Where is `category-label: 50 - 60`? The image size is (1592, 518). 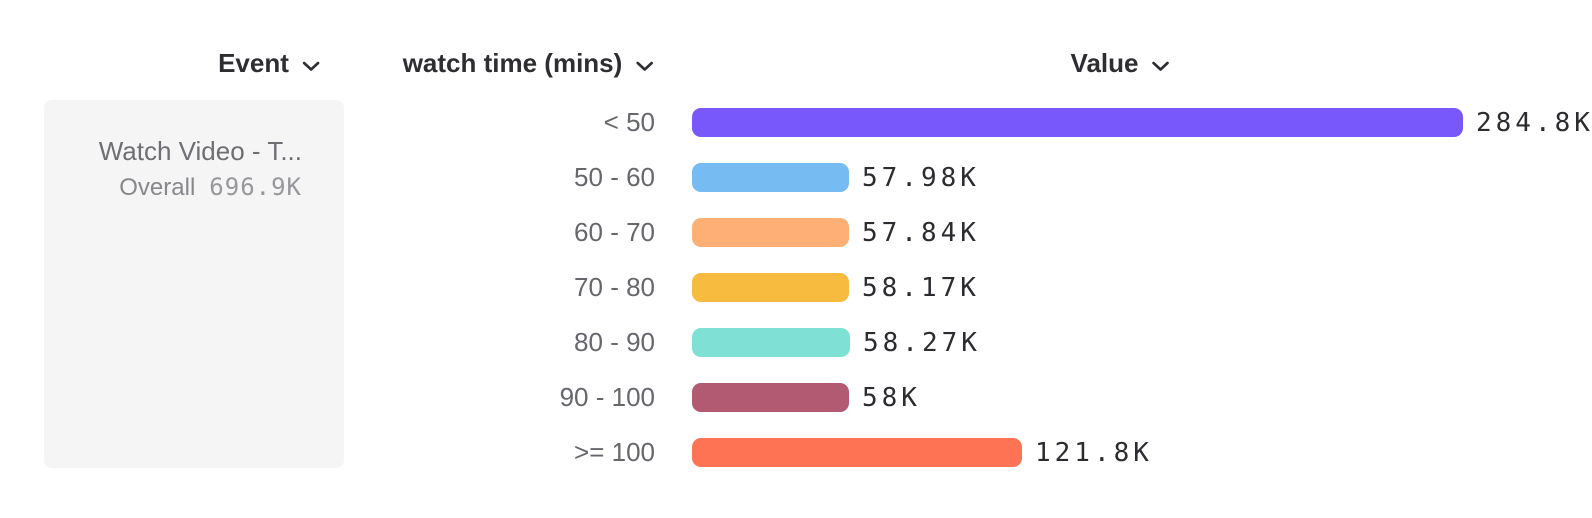
category-label: 50 - 60 is located at coordinates (614, 177).